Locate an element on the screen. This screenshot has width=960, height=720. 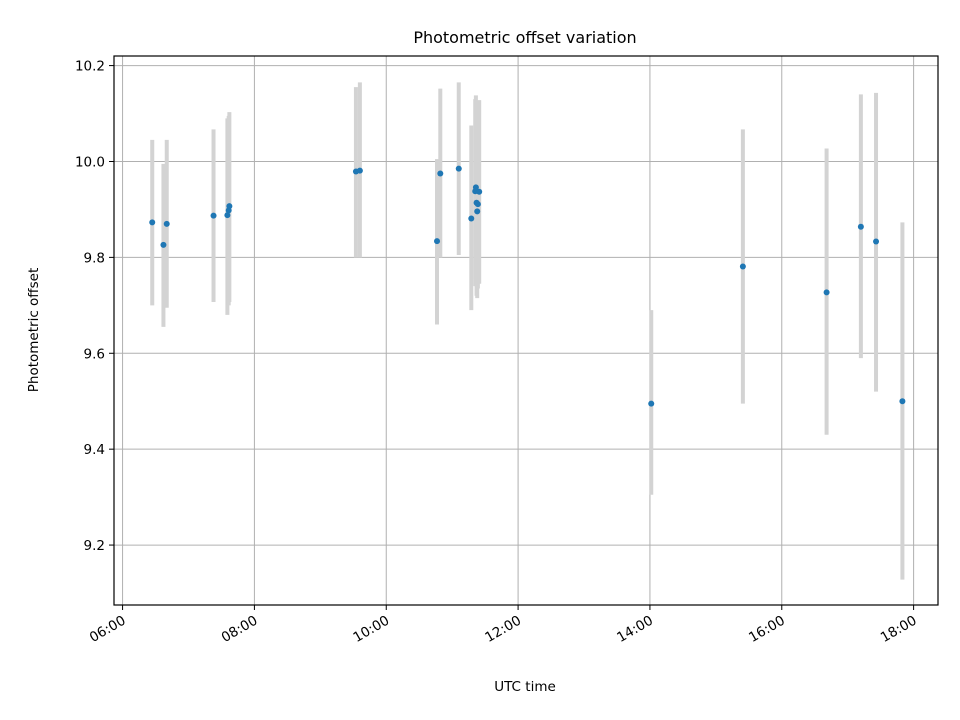
x-tick-label: 06:00 is located at coordinates (108, 629).